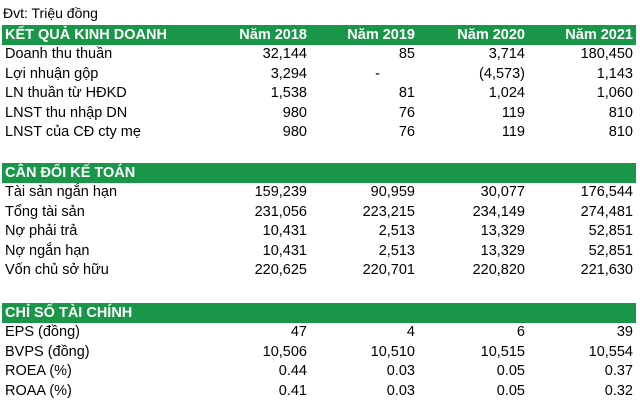 The height and width of the screenshot is (409, 640). I want to click on row-label: LN thuần từ HĐKD, so click(66, 93).